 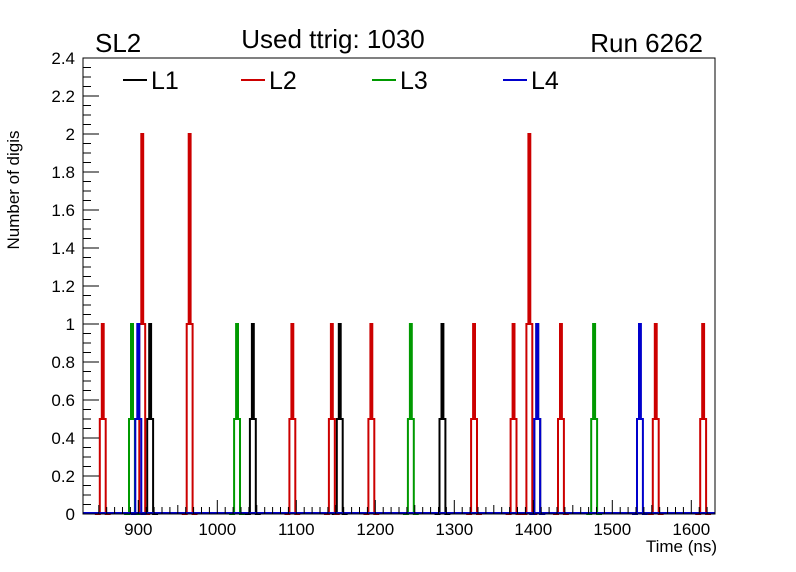 I want to click on y-tick-label: 1, so click(x=70, y=324).